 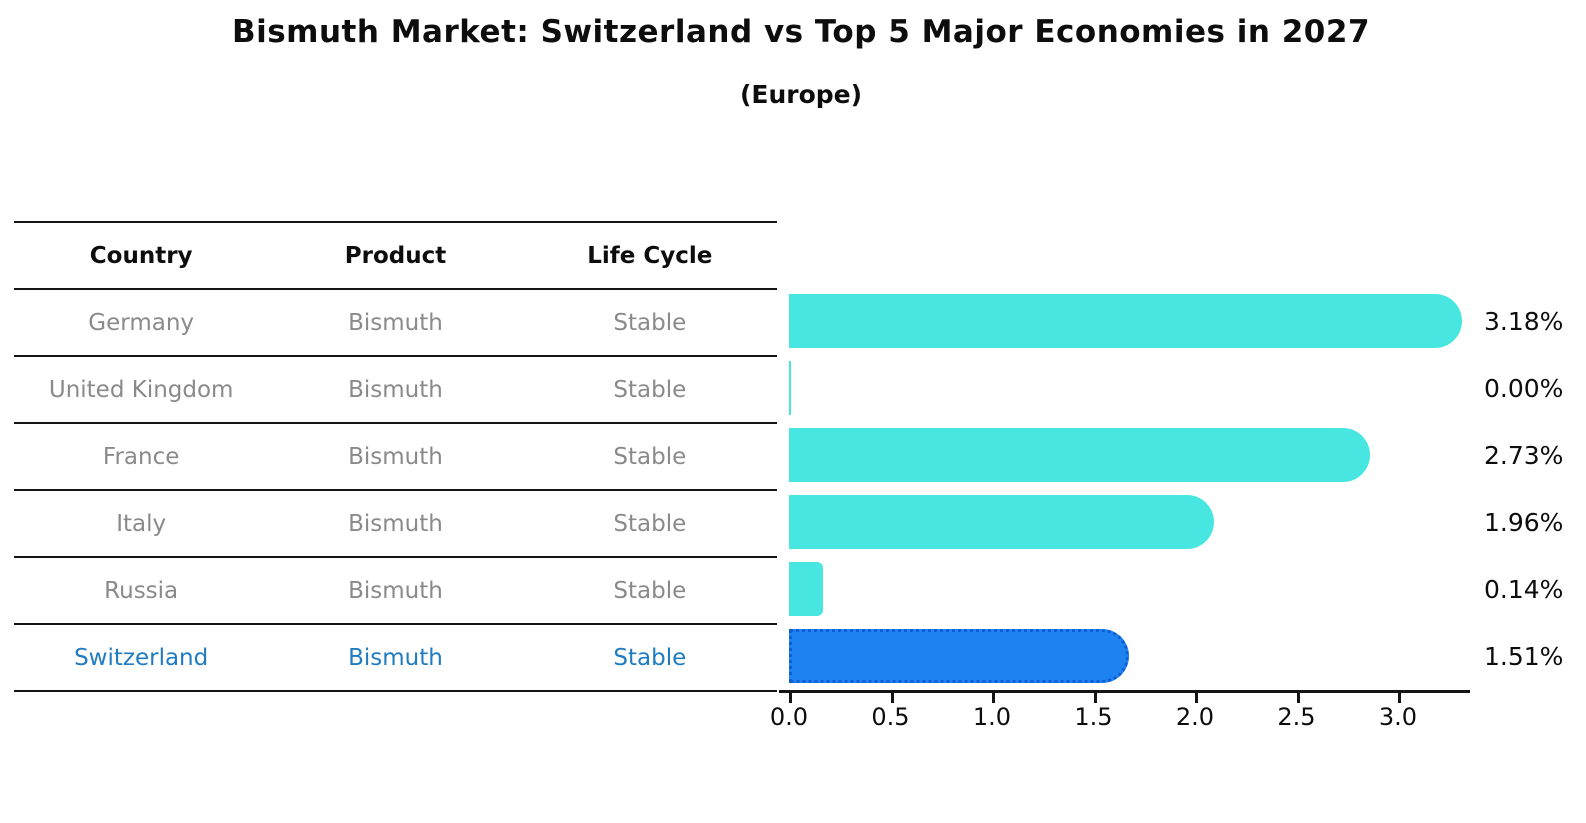 What do you see at coordinates (141, 657) in the screenshot?
I see `cell-country: Switzerland` at bounding box center [141, 657].